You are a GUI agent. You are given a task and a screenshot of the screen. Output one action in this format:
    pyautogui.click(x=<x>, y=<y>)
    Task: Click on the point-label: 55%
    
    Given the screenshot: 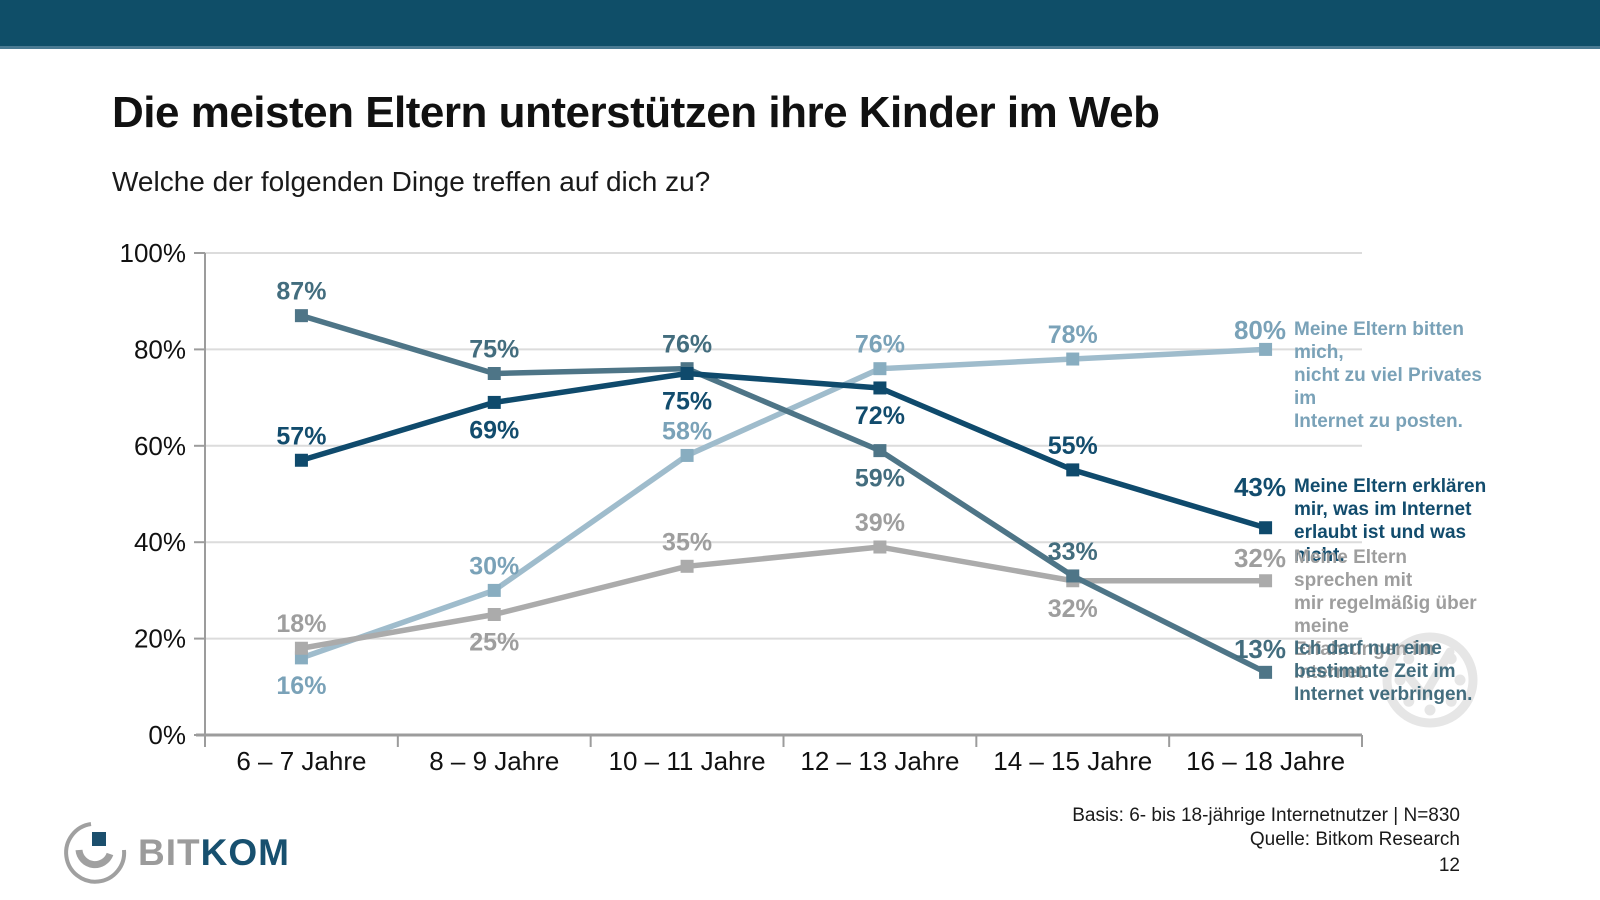 What is the action you would take?
    pyautogui.click(x=1073, y=446)
    